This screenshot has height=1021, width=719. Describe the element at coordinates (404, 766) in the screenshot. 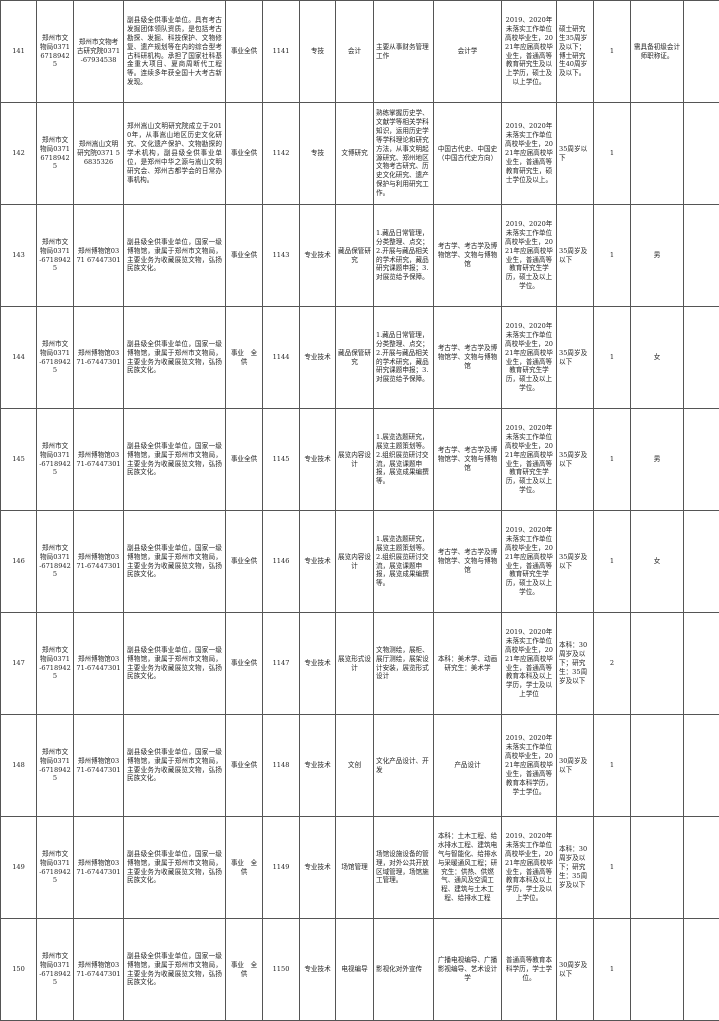

I see `cell-duties: 文化产品设计、开发` at that location.